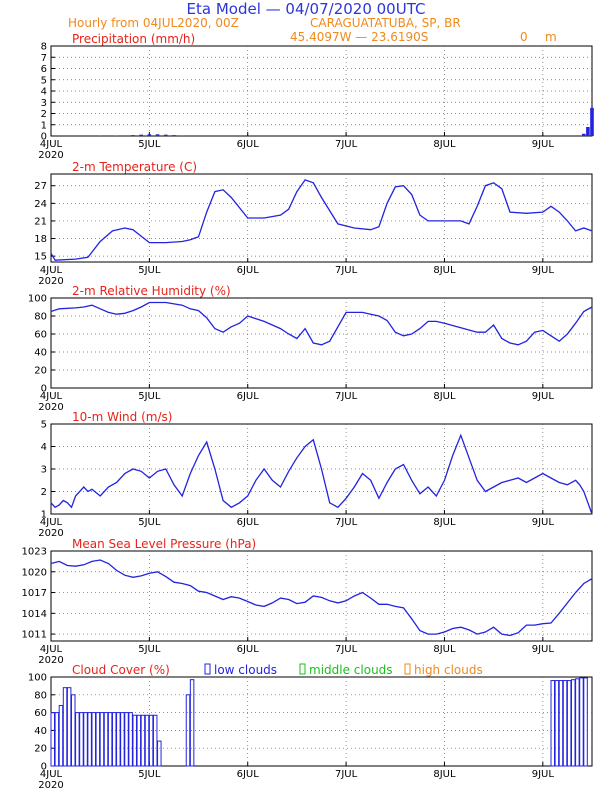 This screenshot has height=792, width=612. I want to click on legend-swatch, so click(407, 669).